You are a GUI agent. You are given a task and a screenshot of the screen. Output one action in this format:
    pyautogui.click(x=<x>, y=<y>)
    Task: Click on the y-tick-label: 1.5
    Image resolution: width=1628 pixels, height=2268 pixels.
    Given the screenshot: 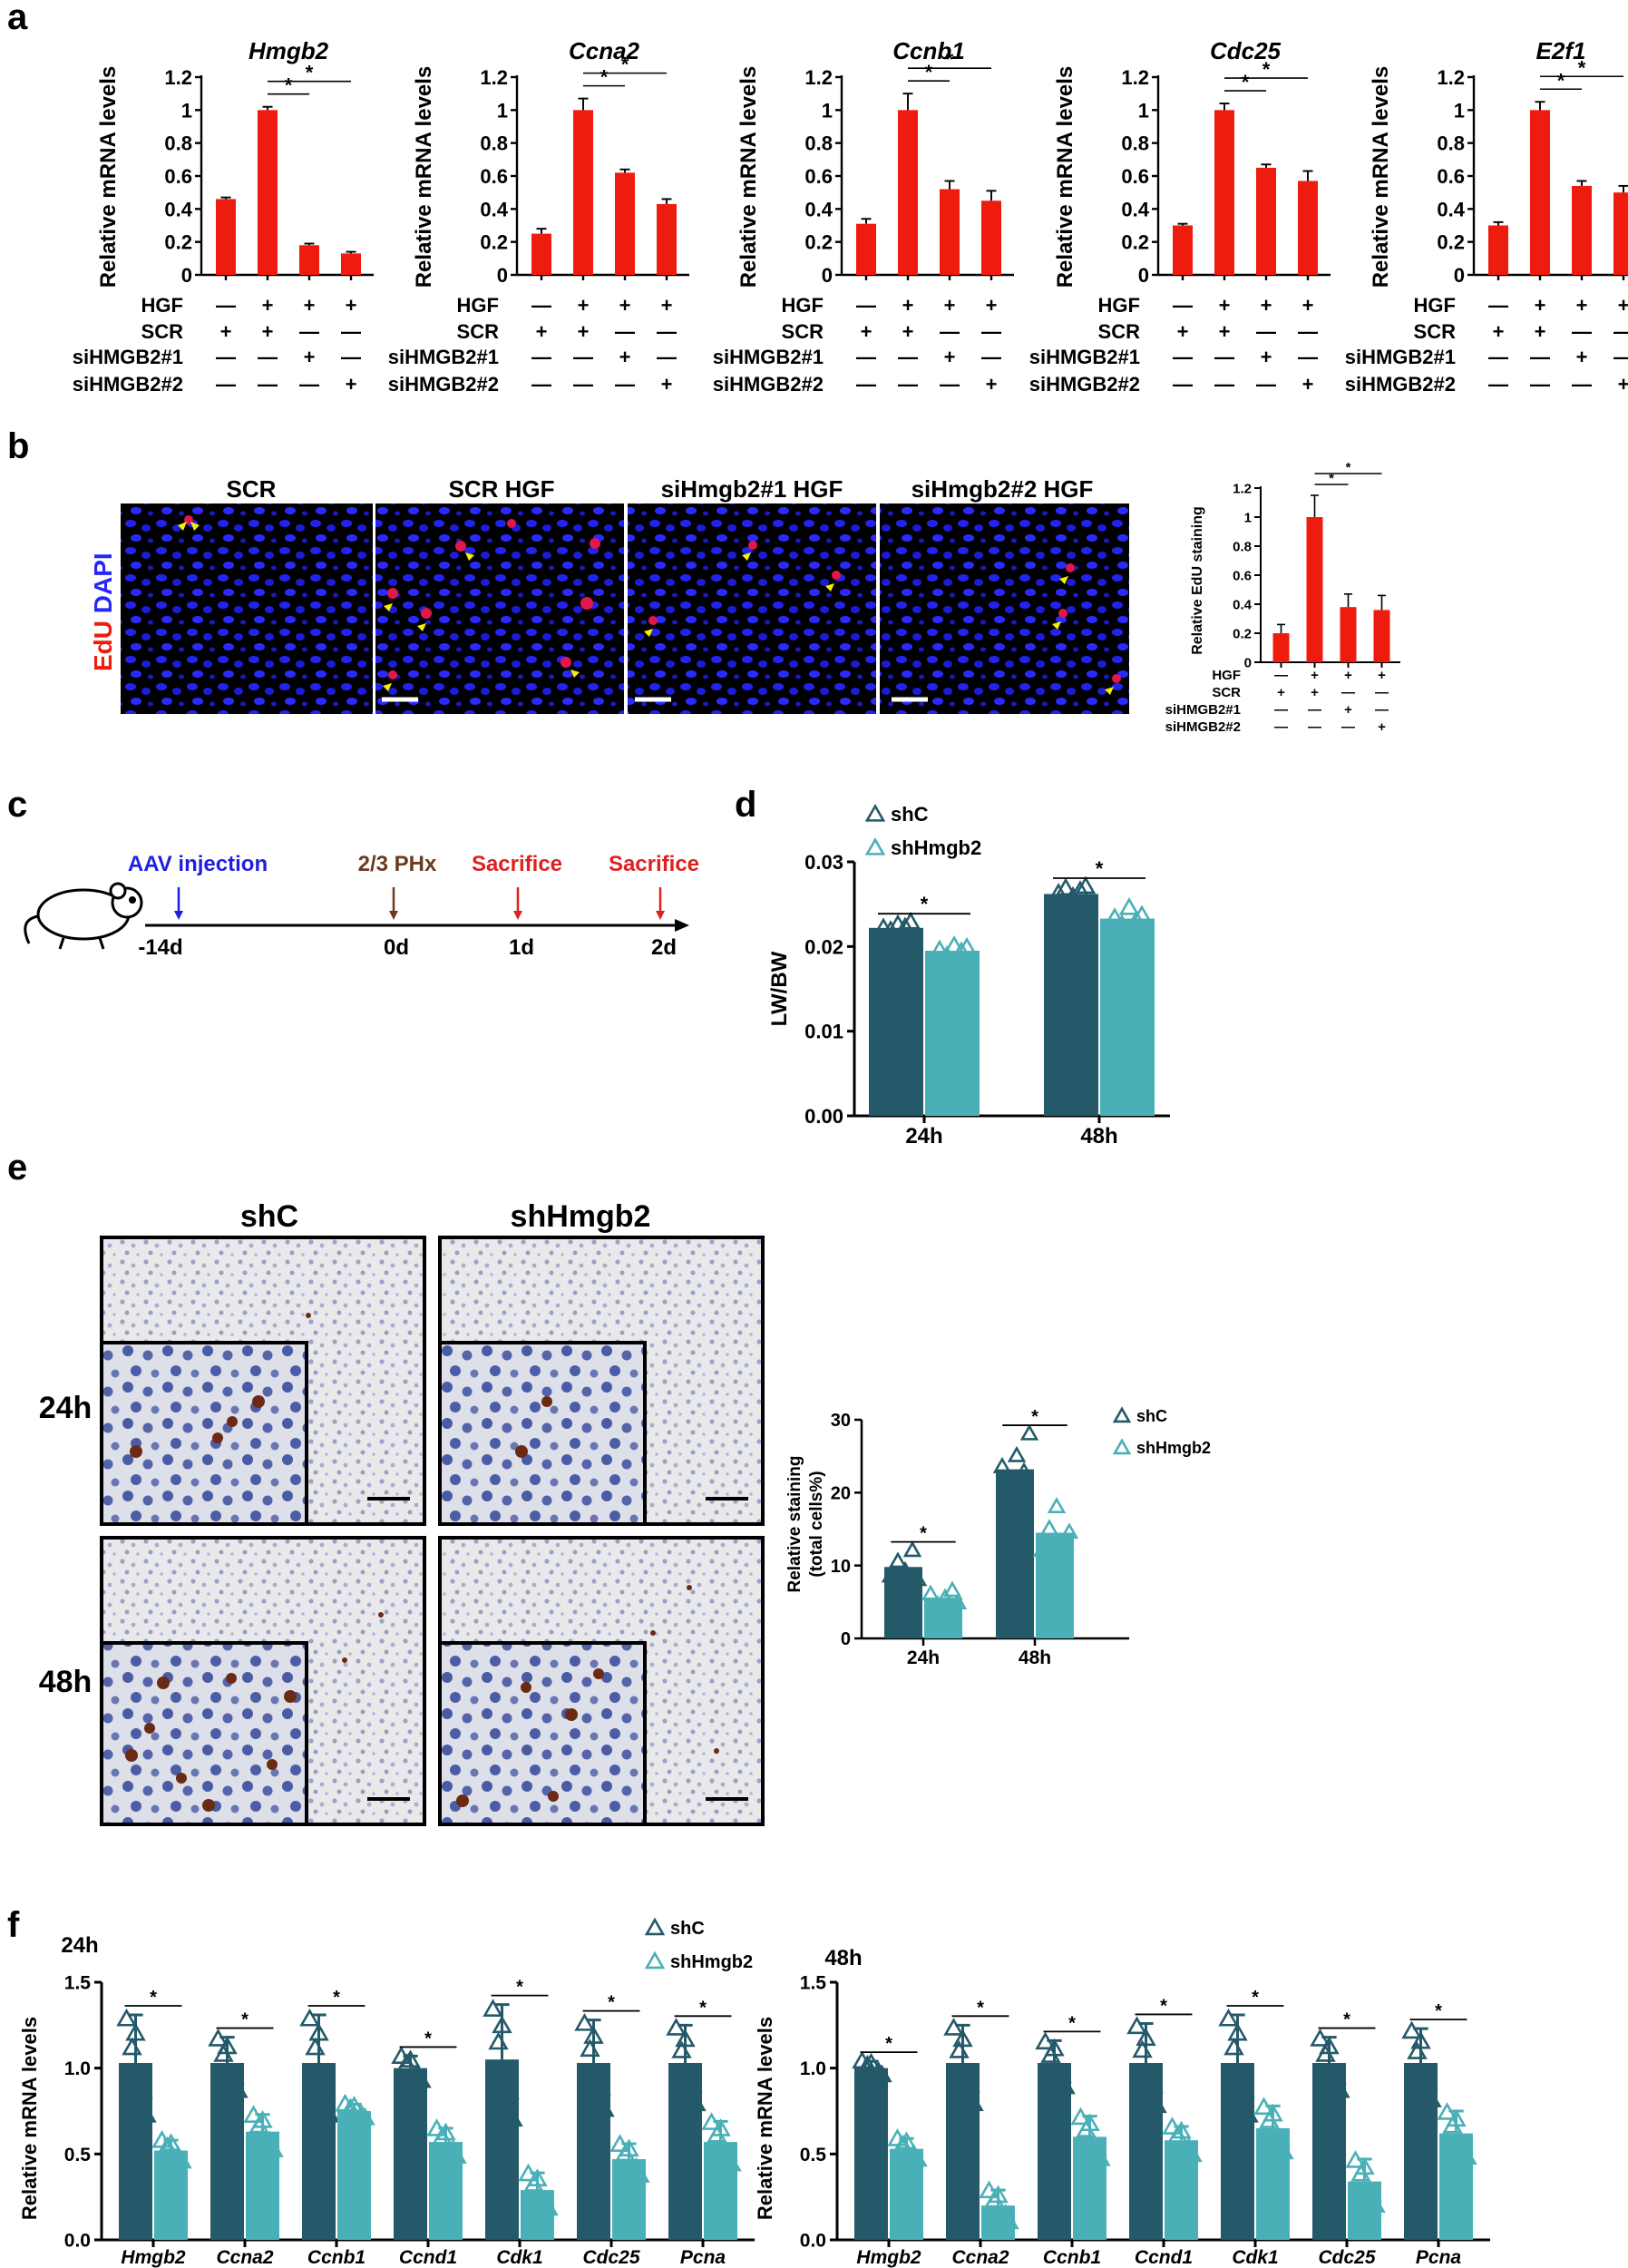 What is the action you would take?
    pyautogui.click(x=813, y=1984)
    